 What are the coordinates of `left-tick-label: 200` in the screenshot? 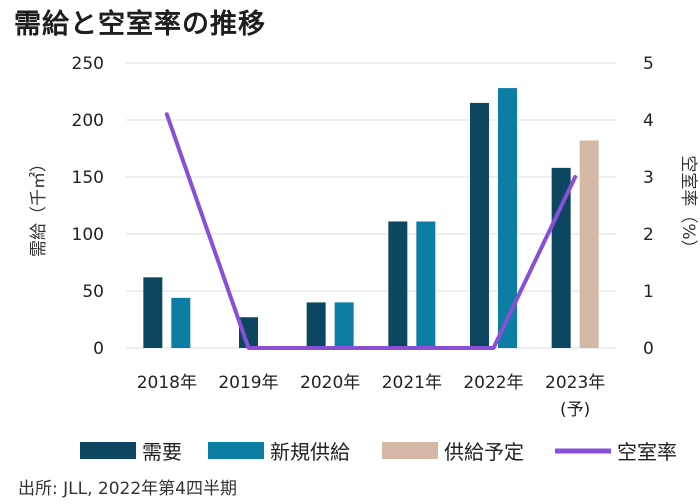 It's located at (88, 121).